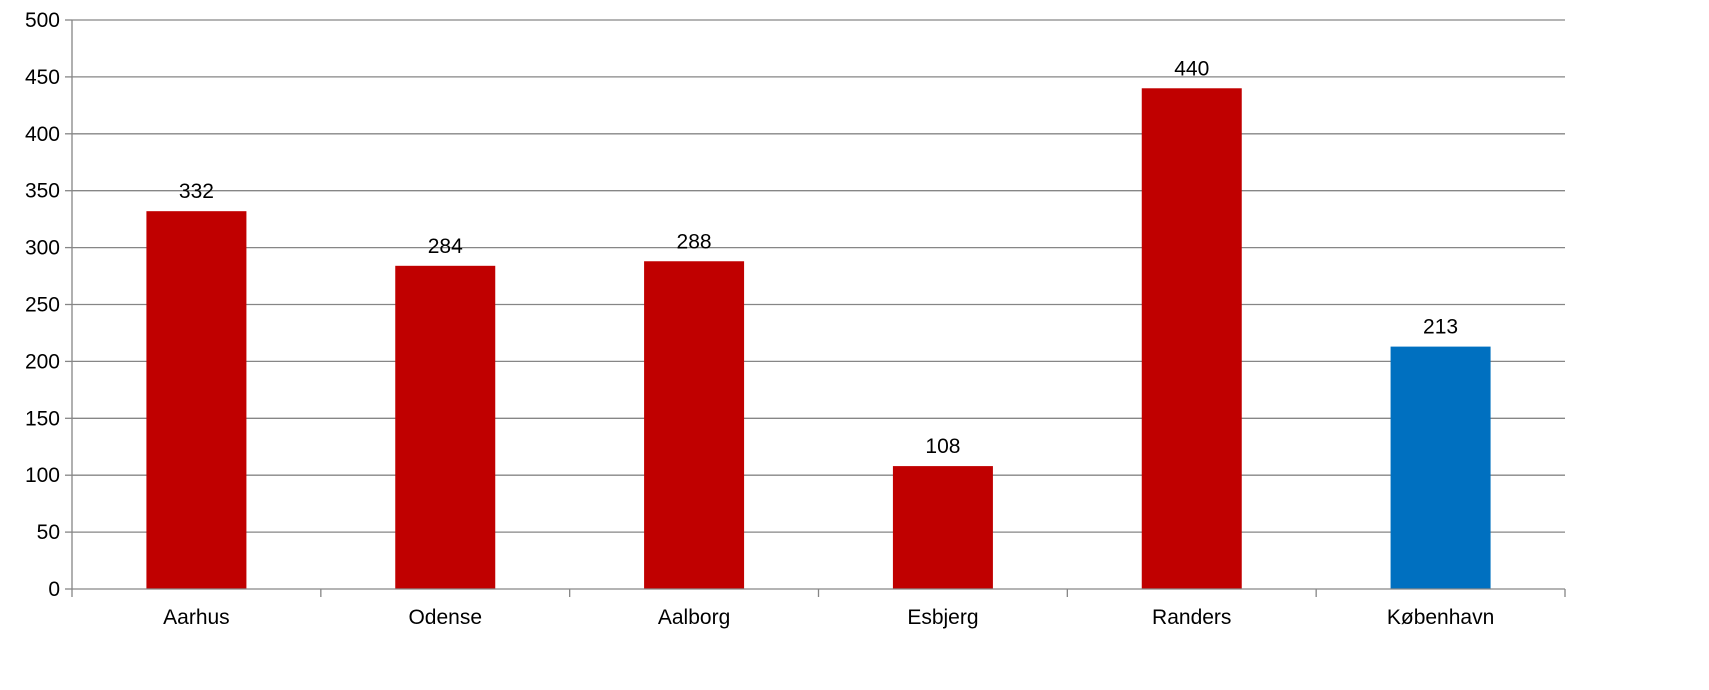 This screenshot has height=690, width=1709. Describe the element at coordinates (42, 248) in the screenshot. I see `y-tick-label: 300` at that location.